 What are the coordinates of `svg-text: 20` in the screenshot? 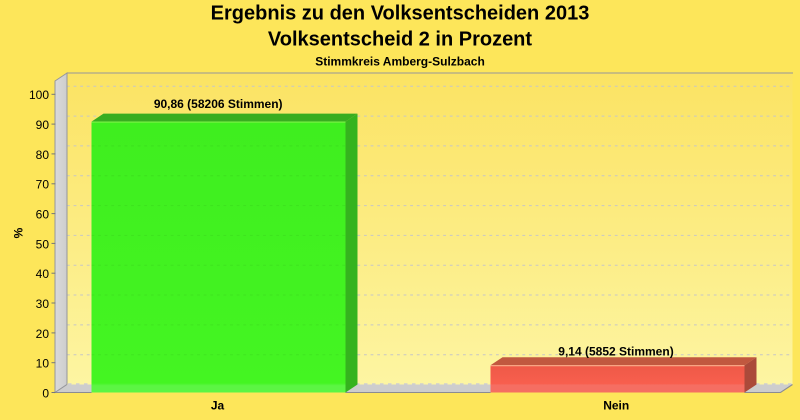 It's located at (43, 334).